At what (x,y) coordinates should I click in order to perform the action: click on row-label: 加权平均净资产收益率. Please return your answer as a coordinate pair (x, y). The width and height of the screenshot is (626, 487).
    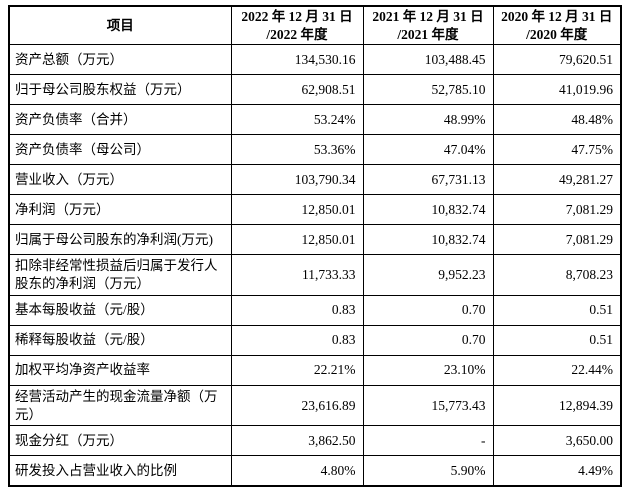
    Looking at the image, I should click on (120, 370).